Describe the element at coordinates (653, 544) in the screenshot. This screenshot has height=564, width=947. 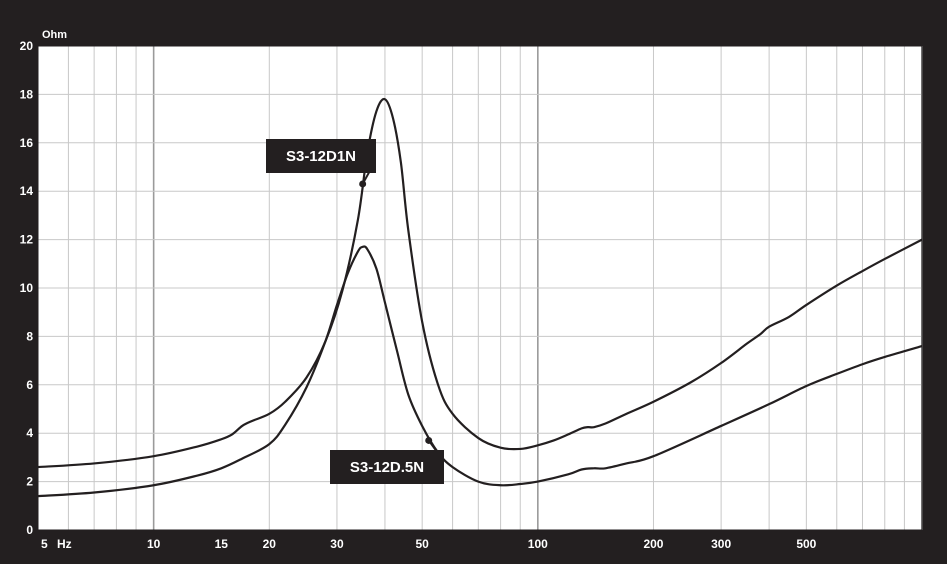
I see `x-tick-label: 200` at that location.